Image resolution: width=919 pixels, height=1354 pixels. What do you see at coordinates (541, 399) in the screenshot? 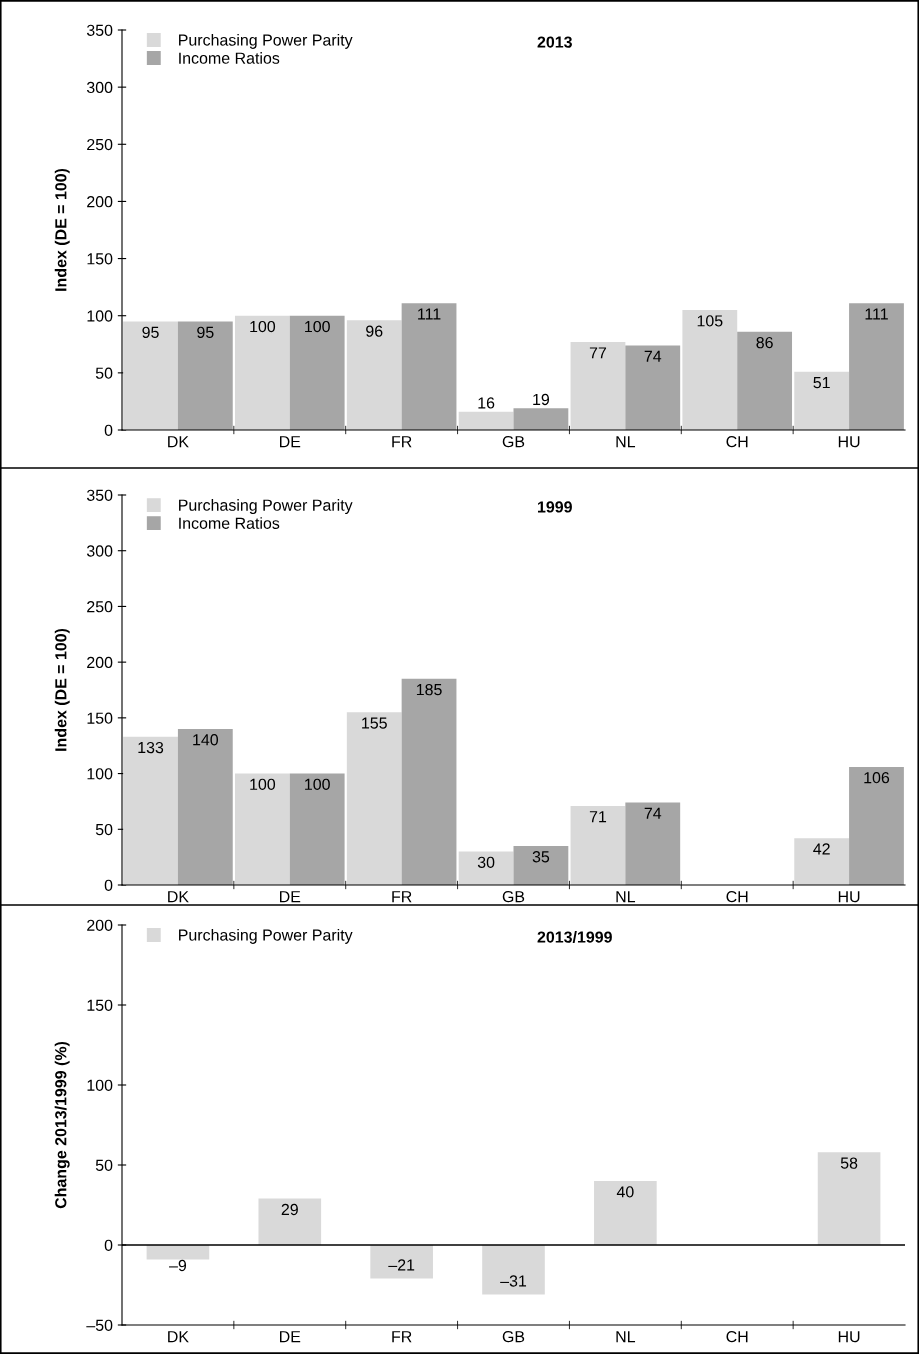
I see `data-label: 19` at bounding box center [541, 399].